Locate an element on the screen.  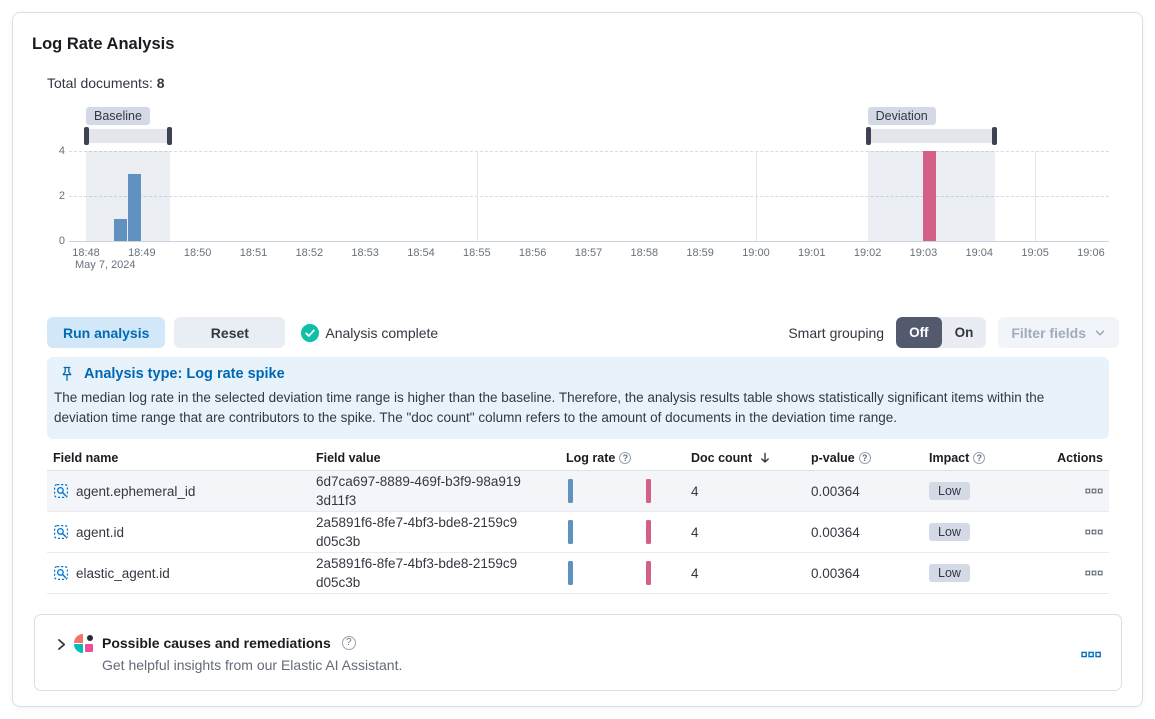
x-axis-label: 18:51 is located at coordinates (253, 253).